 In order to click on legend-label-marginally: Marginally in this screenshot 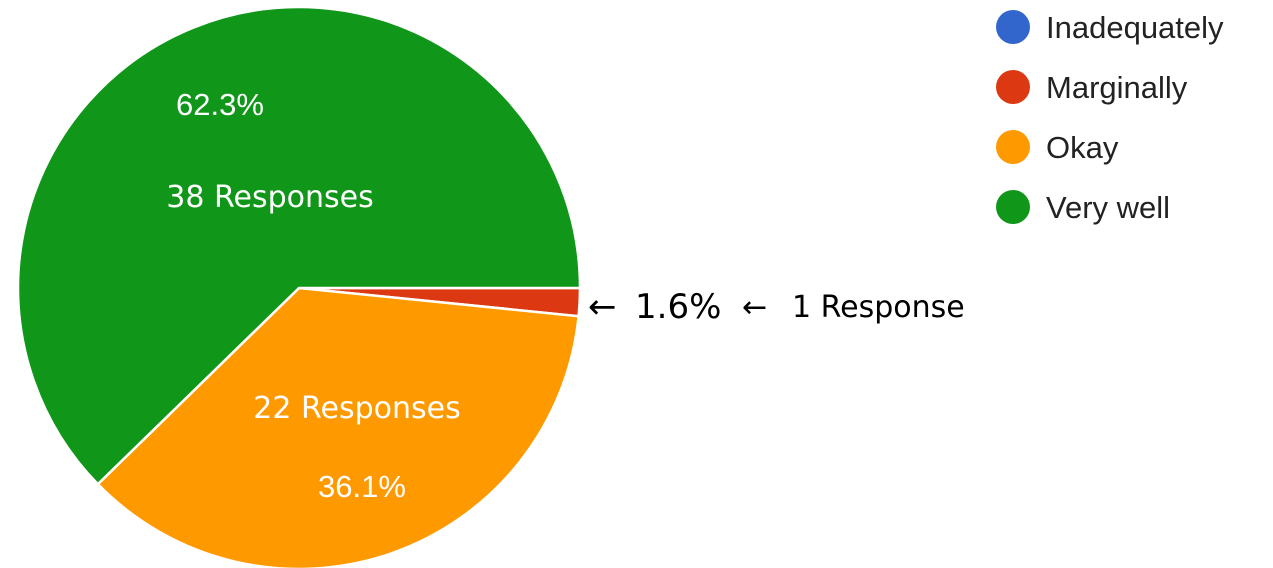, I will do `click(1117, 87)`.